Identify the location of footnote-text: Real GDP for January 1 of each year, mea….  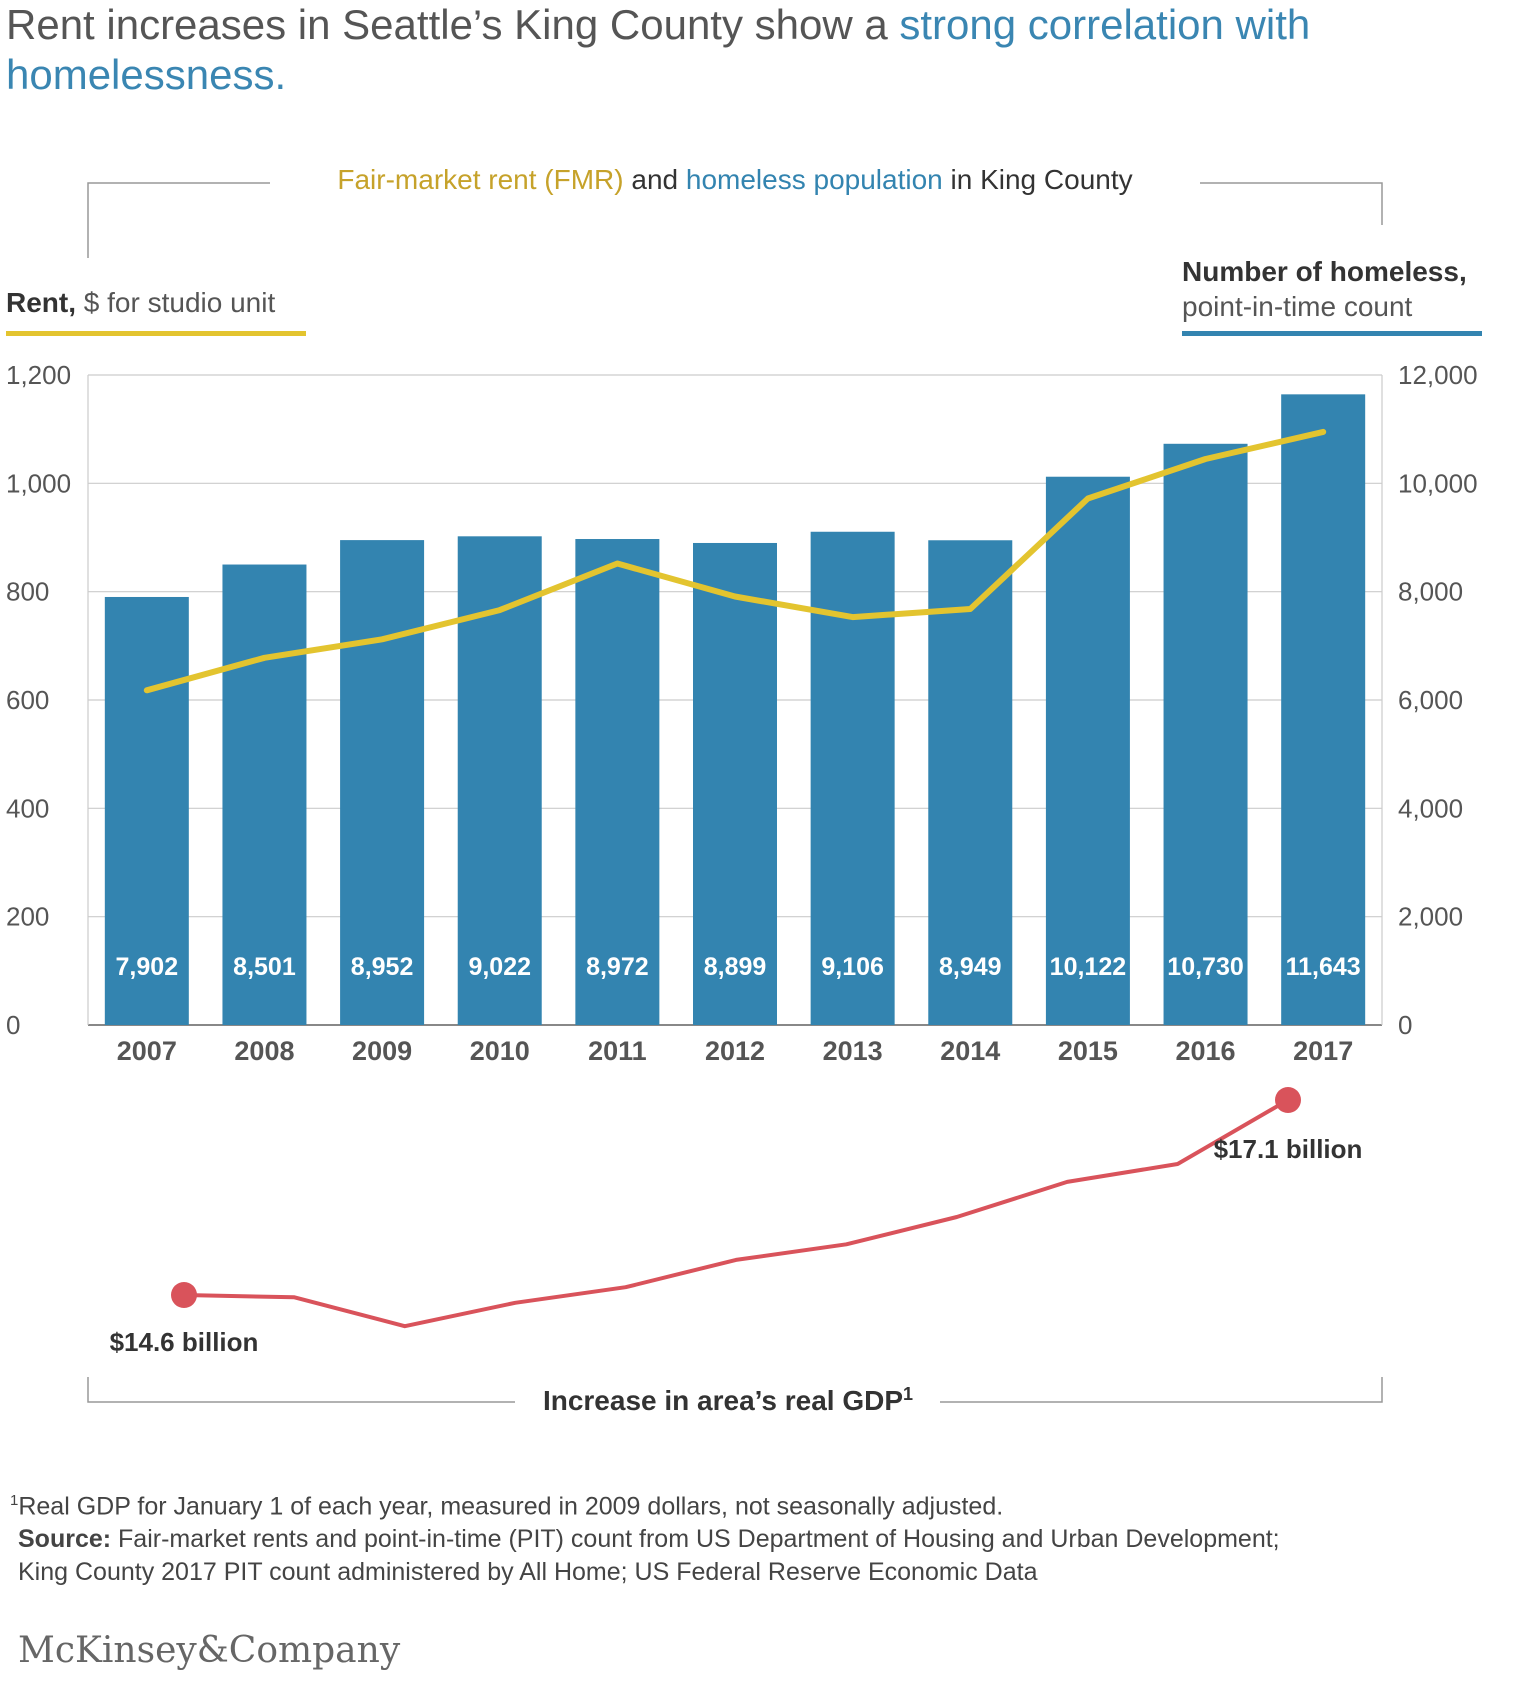
(511, 1506).